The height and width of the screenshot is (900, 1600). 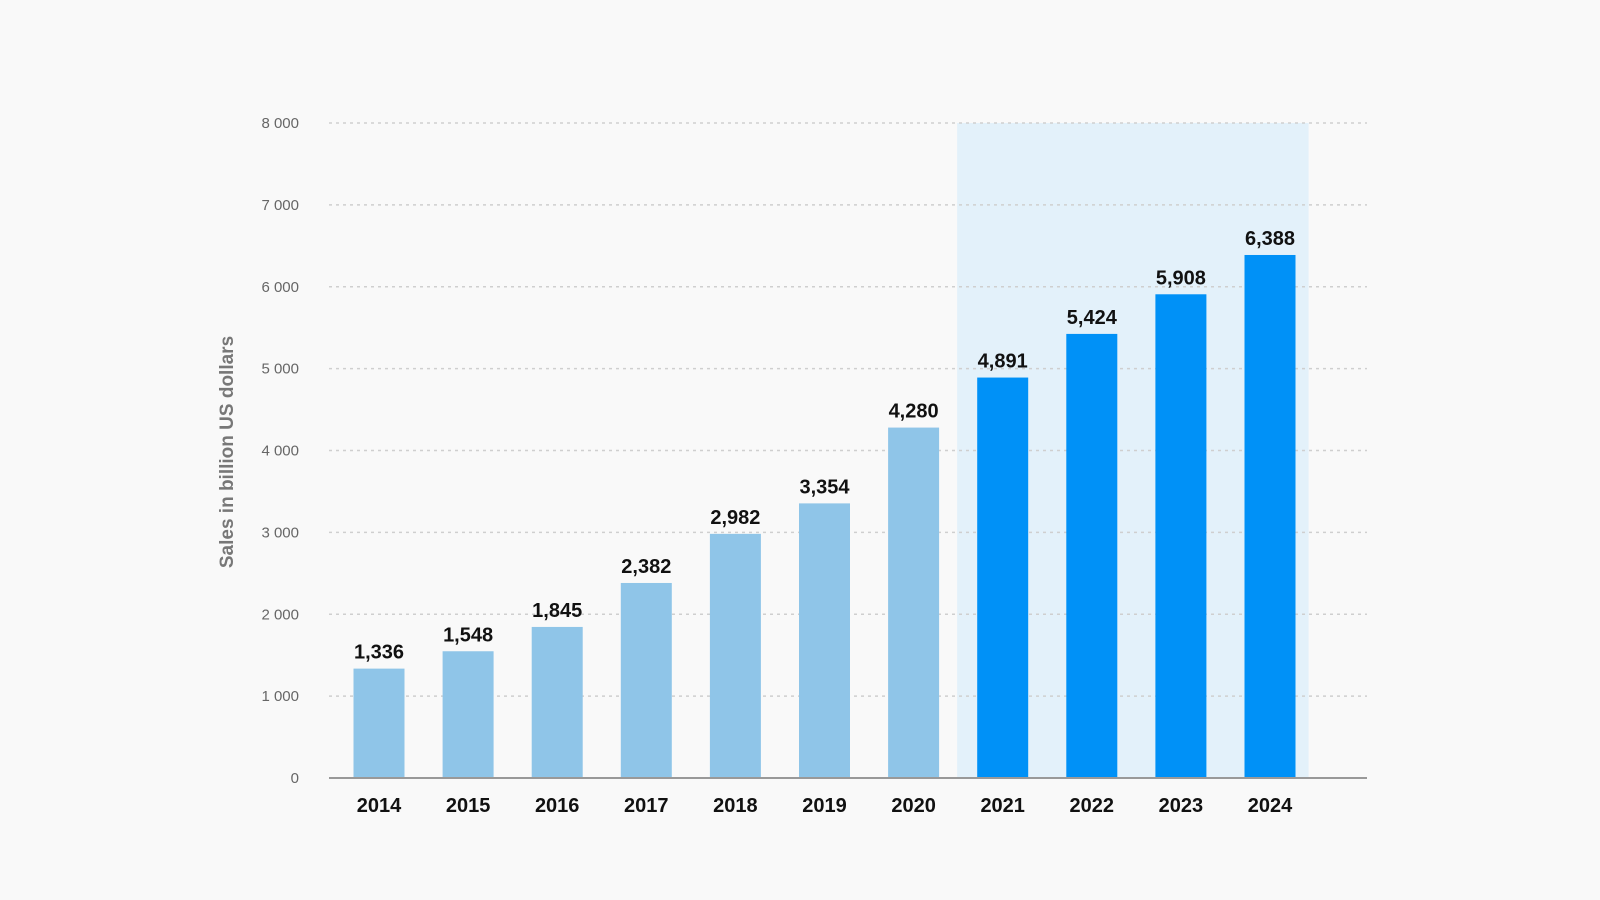 What do you see at coordinates (557, 611) in the screenshot?
I see `data-label: 1,845` at bounding box center [557, 611].